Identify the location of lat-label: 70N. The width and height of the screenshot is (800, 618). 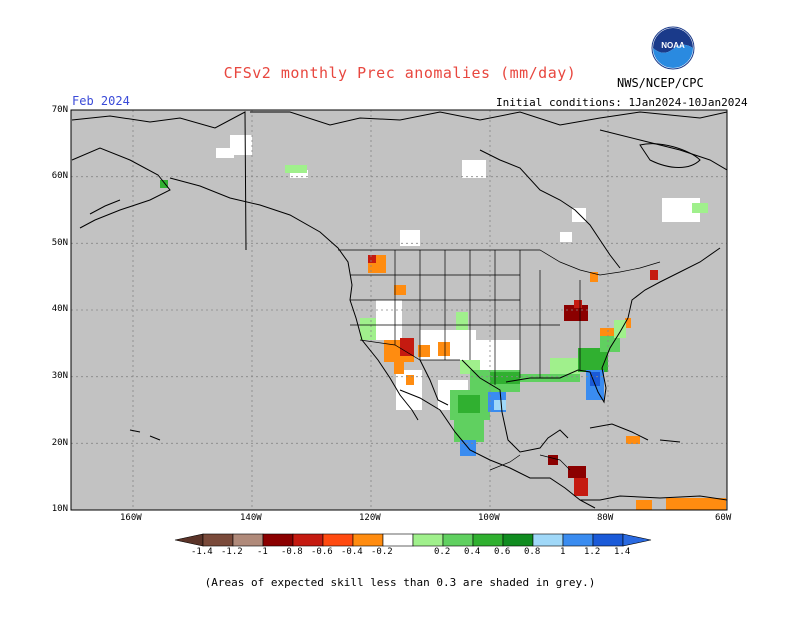
(59, 110).